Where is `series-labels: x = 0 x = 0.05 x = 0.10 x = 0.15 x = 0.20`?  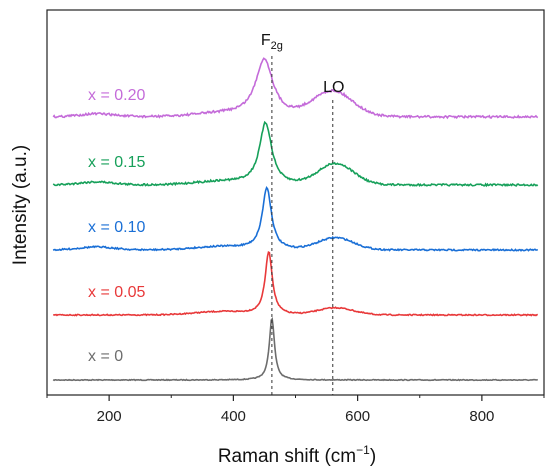
series-labels: x = 0 x = 0.05 x = 0.10 x = 0.15 x = 0.20 is located at coordinates (116, 226).